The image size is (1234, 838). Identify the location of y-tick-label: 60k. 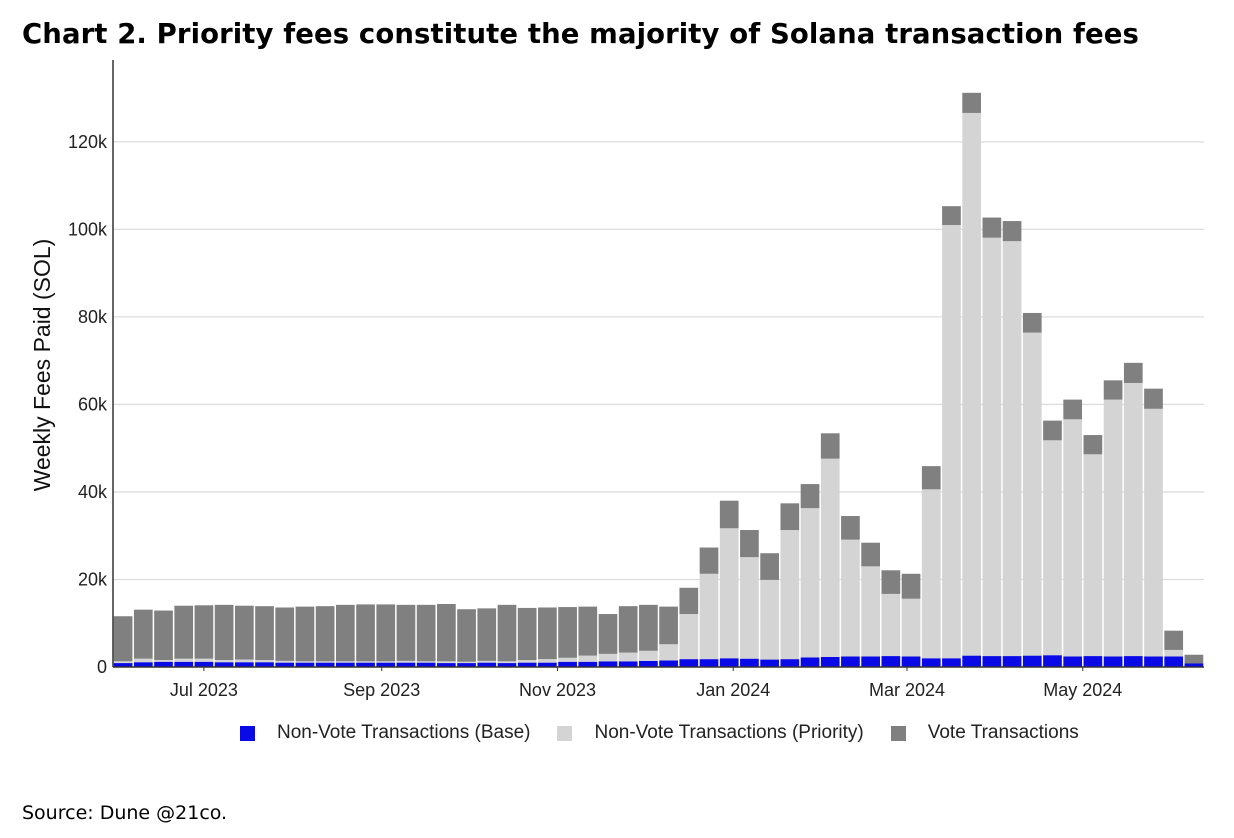
(93, 404).